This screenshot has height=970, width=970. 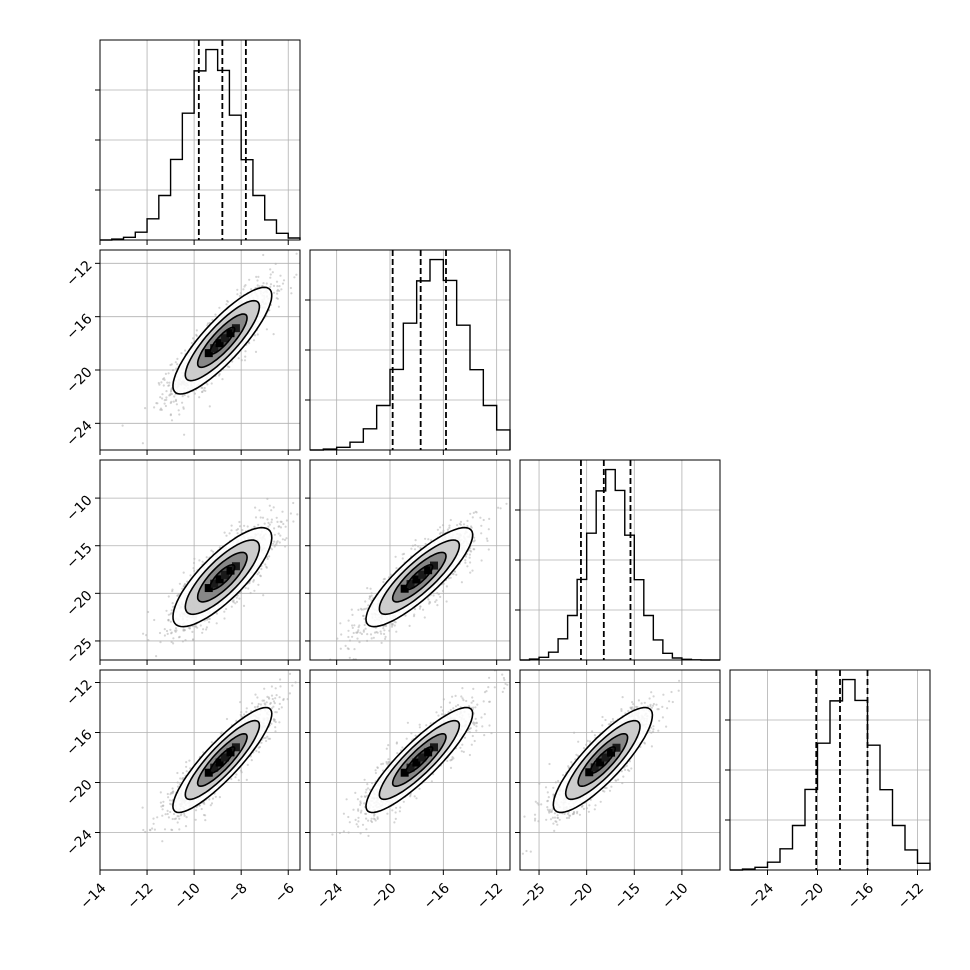 I want to click on histogram-p2, so click(x=620, y=564).